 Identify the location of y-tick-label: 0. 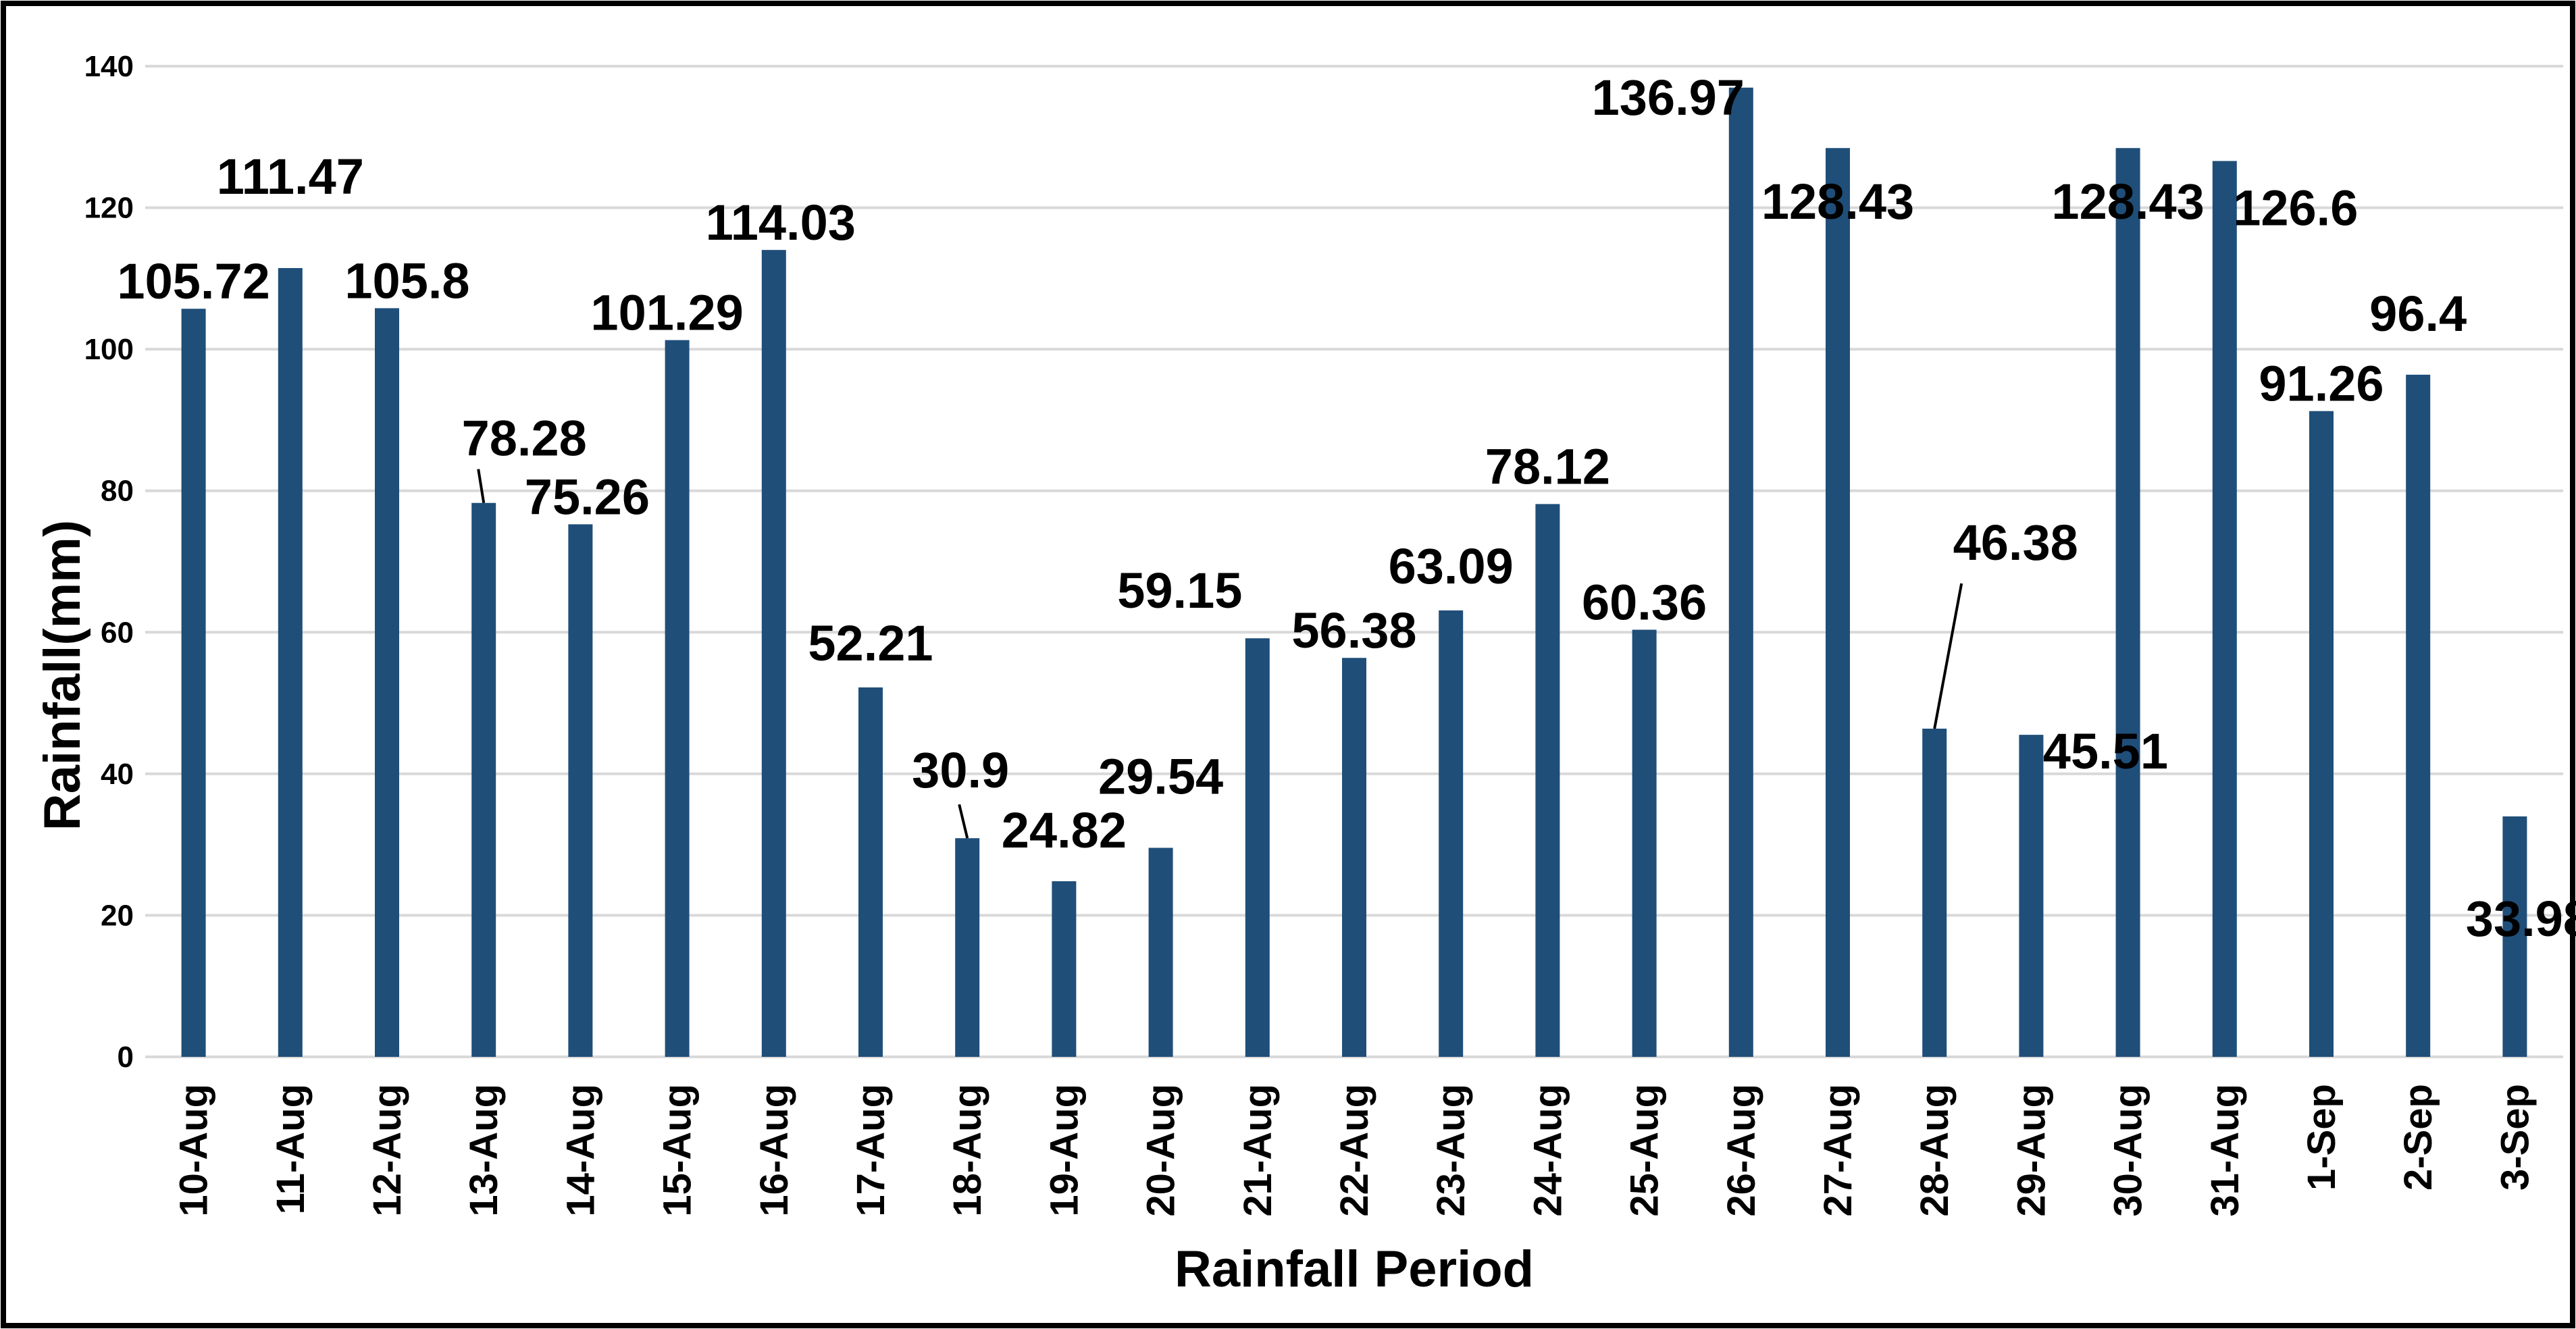
(126, 1057).